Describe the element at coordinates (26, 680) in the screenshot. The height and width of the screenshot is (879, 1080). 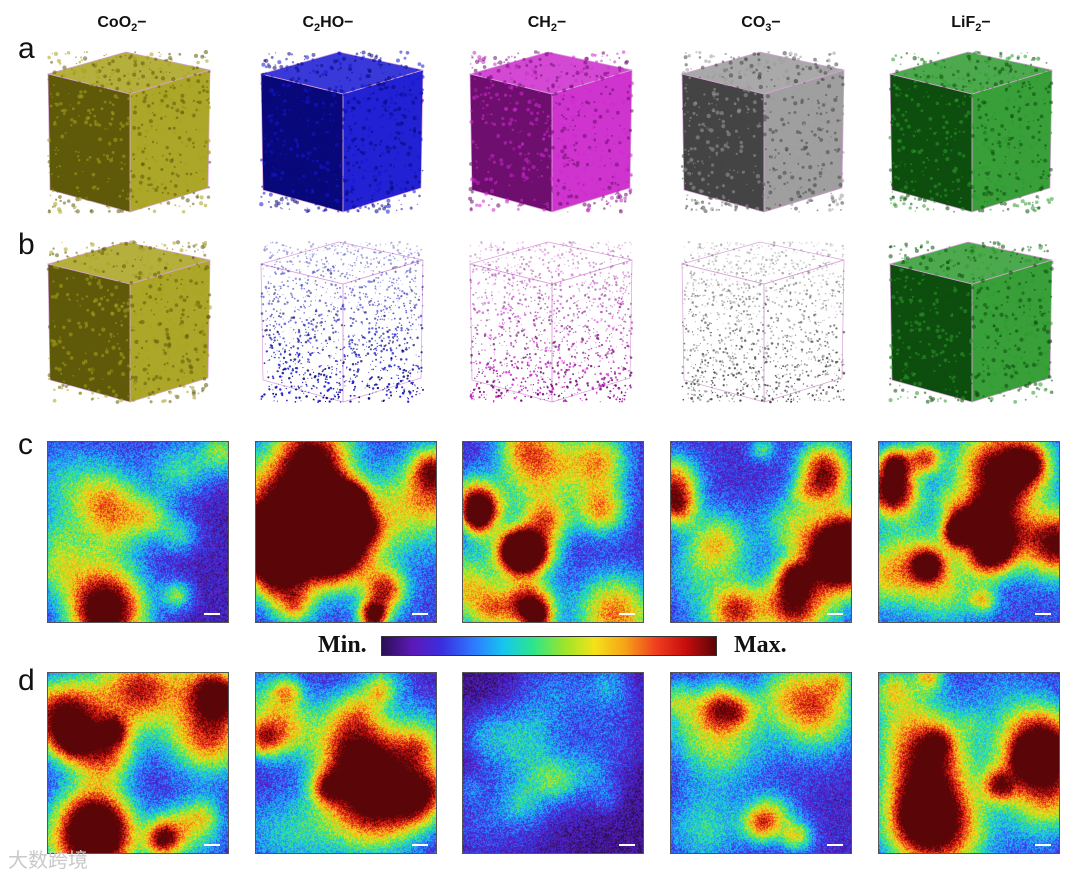
I see `row-label-d: d` at that location.